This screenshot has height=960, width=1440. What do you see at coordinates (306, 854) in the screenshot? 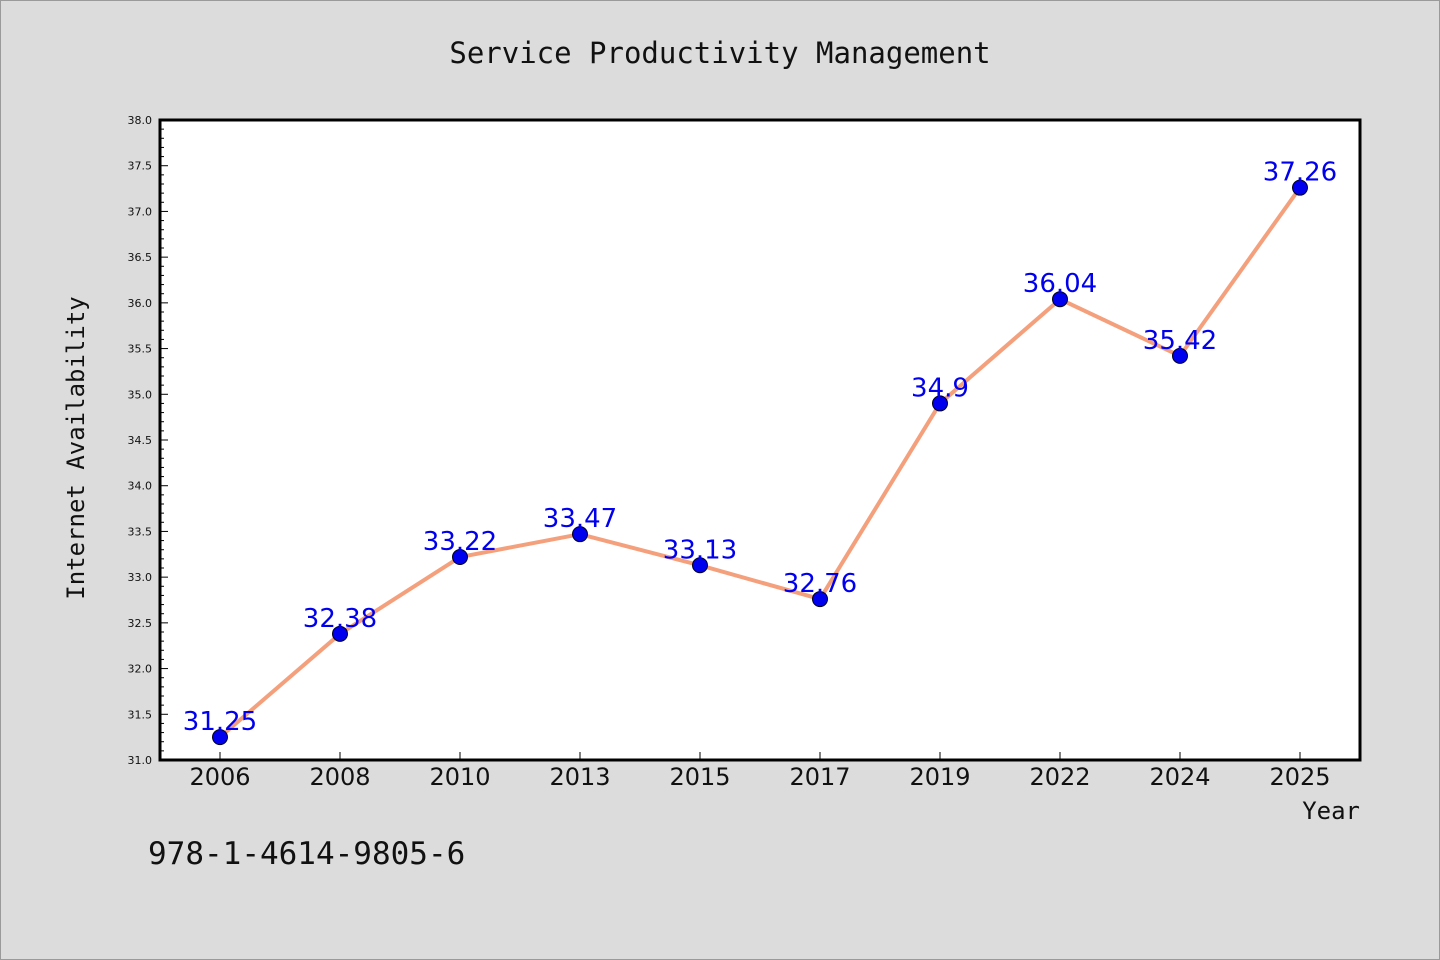
I see `footnote-isbn: 978-1-4614-9805-6` at bounding box center [306, 854].